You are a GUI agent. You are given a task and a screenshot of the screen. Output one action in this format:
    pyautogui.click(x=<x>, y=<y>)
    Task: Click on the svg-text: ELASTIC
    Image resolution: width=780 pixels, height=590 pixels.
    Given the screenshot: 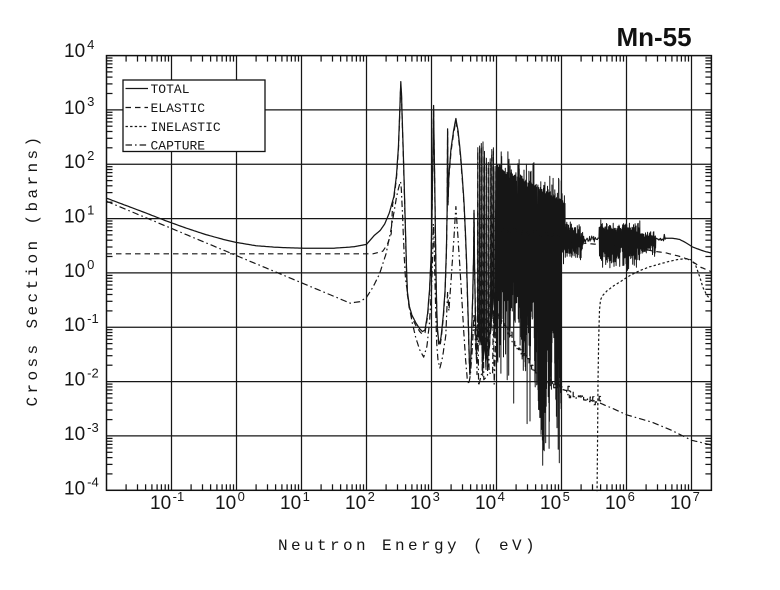 What is the action you would take?
    pyautogui.click(x=178, y=108)
    